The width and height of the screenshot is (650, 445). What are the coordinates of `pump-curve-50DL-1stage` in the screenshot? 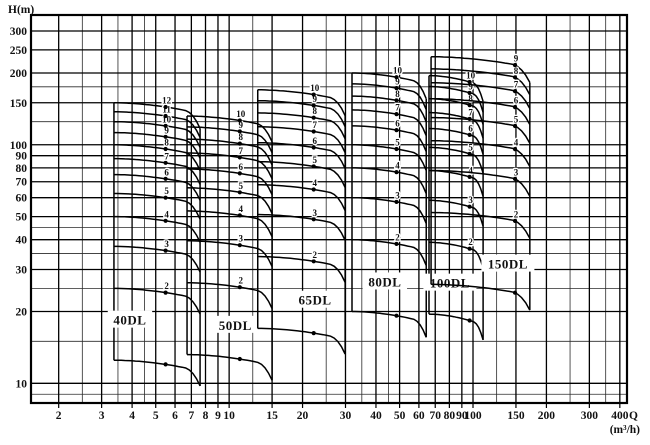 It's located at (230, 367).